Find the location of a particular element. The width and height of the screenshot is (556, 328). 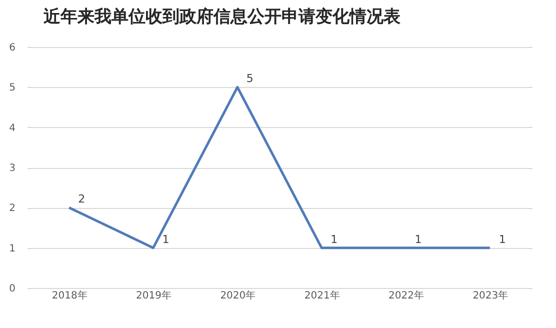

x-tick-label: 2019年 is located at coordinates (154, 296).